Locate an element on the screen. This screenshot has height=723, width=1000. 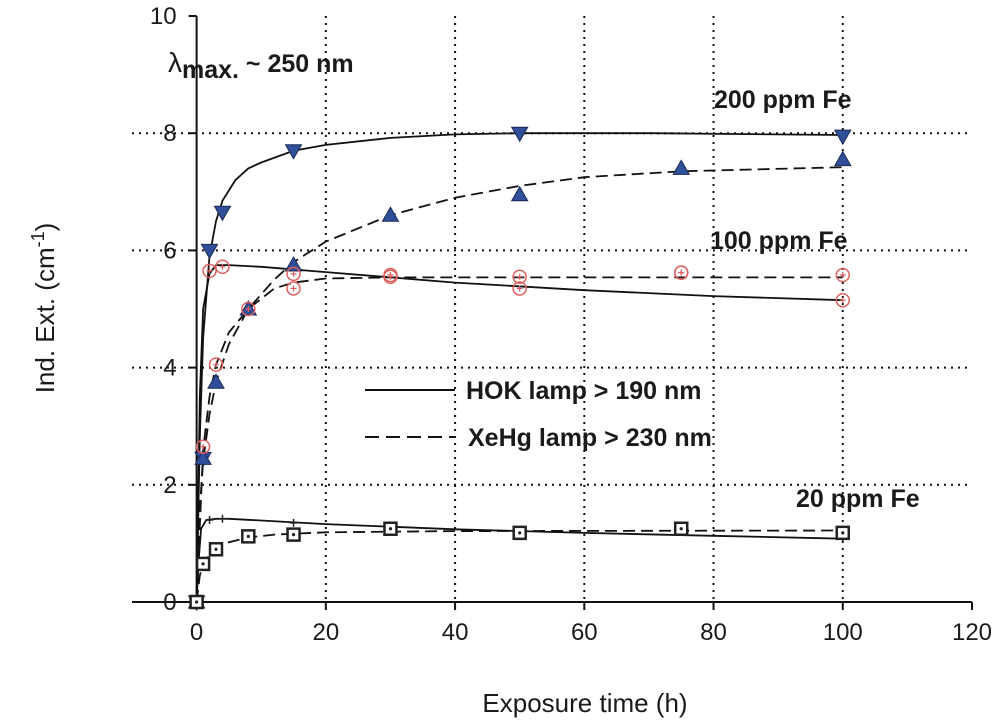
x-tick-label: 0 is located at coordinates (196, 632).